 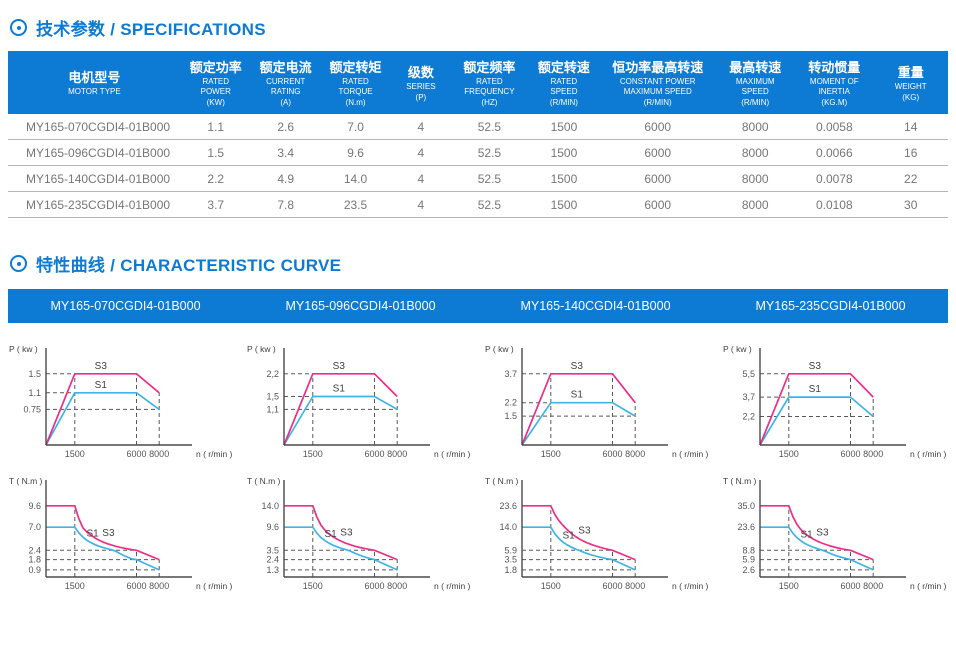 What do you see at coordinates (910, 205) in the screenshot?
I see `spec-value-cell: 30` at bounding box center [910, 205].